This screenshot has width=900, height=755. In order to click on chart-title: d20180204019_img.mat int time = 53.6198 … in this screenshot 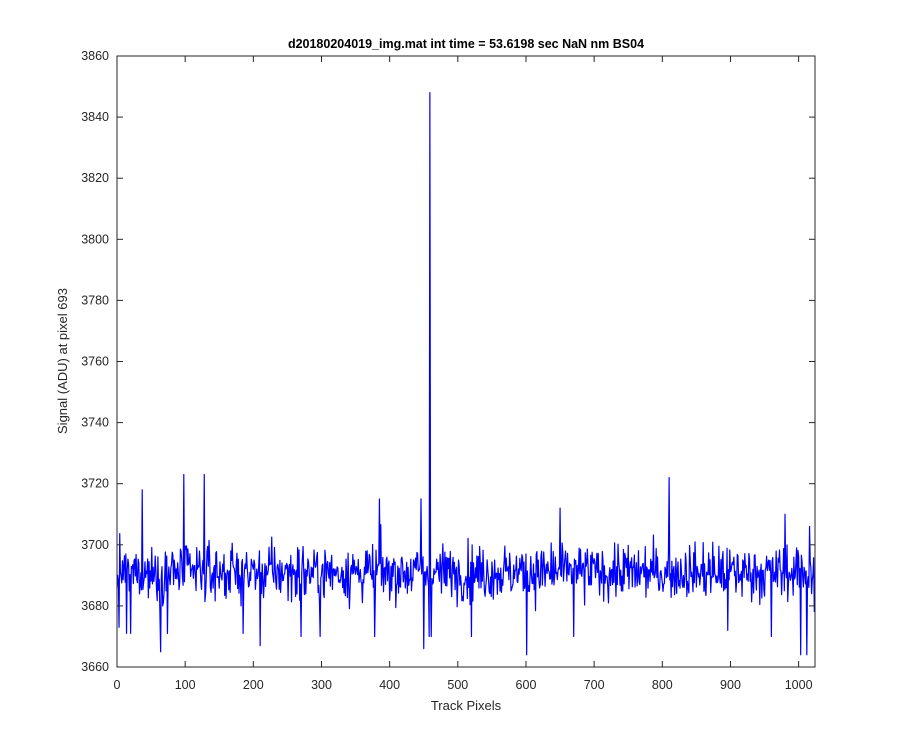, I will do `click(466, 44)`.